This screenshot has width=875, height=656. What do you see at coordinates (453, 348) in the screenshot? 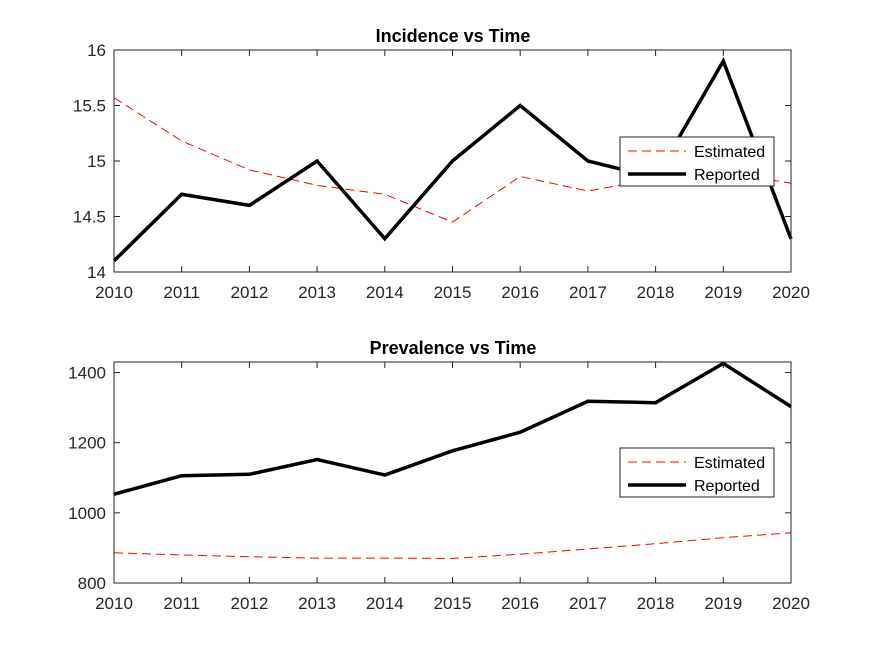
I see `chart-title: Prevalence vs Time` at bounding box center [453, 348].